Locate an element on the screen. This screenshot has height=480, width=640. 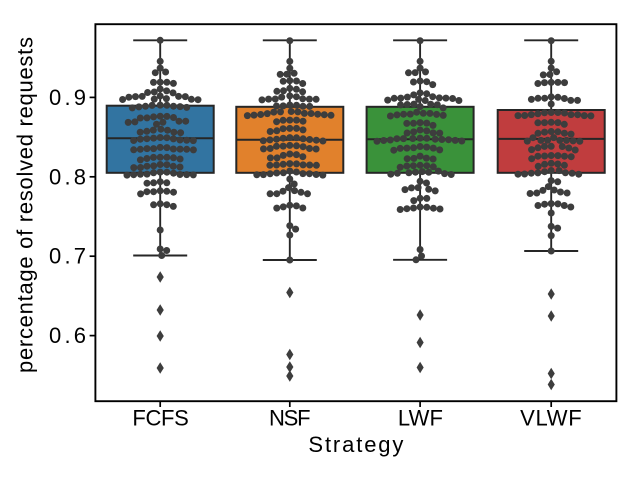
svg-text: 0.9 is located at coordinates (67, 97).